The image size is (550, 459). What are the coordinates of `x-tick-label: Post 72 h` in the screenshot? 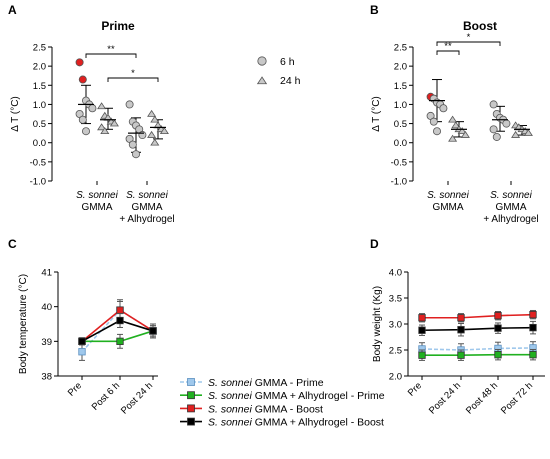 It's located at (517, 398).